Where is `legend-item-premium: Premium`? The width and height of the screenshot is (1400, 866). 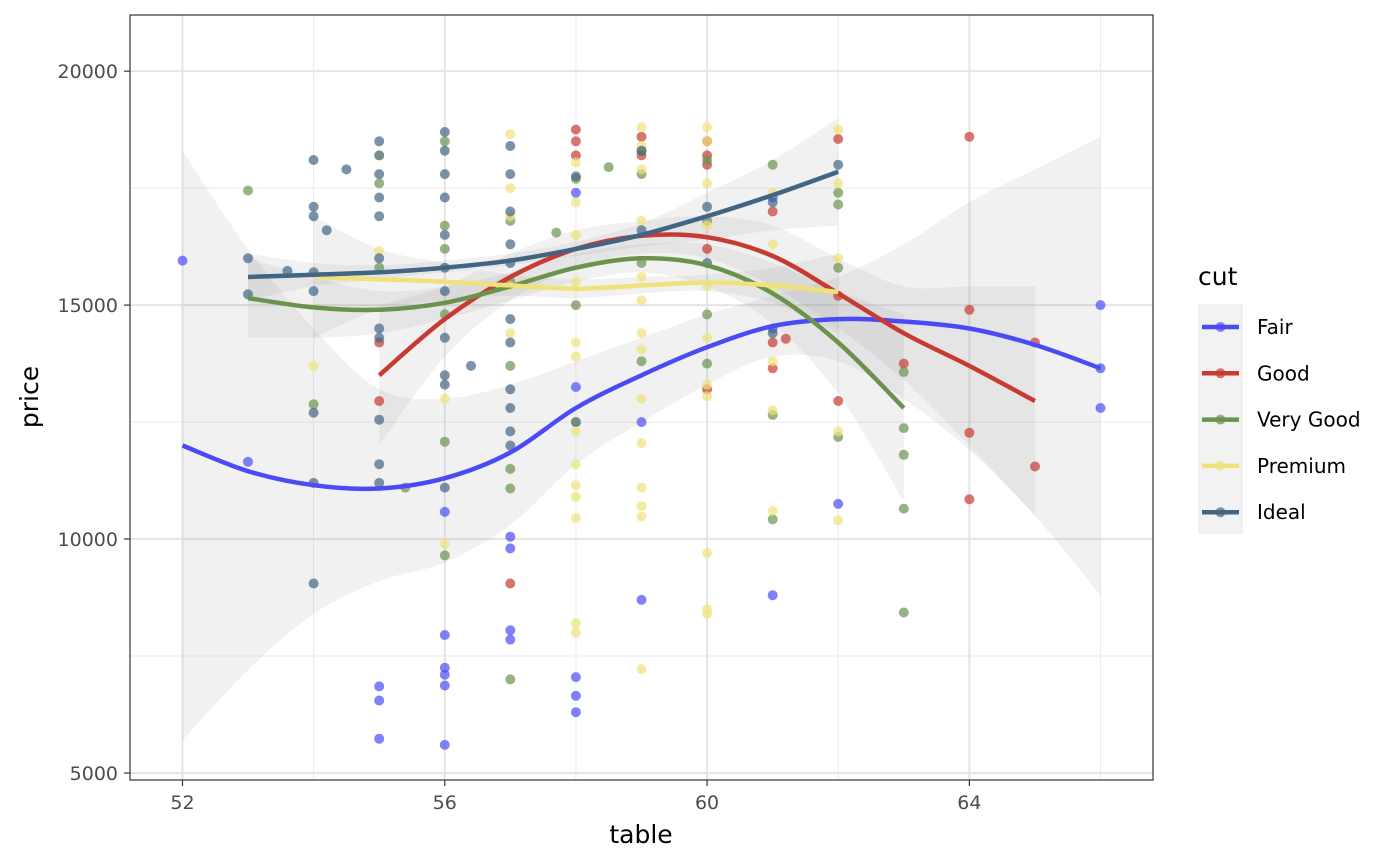 legend-item-premium: Premium is located at coordinates (1274, 466).